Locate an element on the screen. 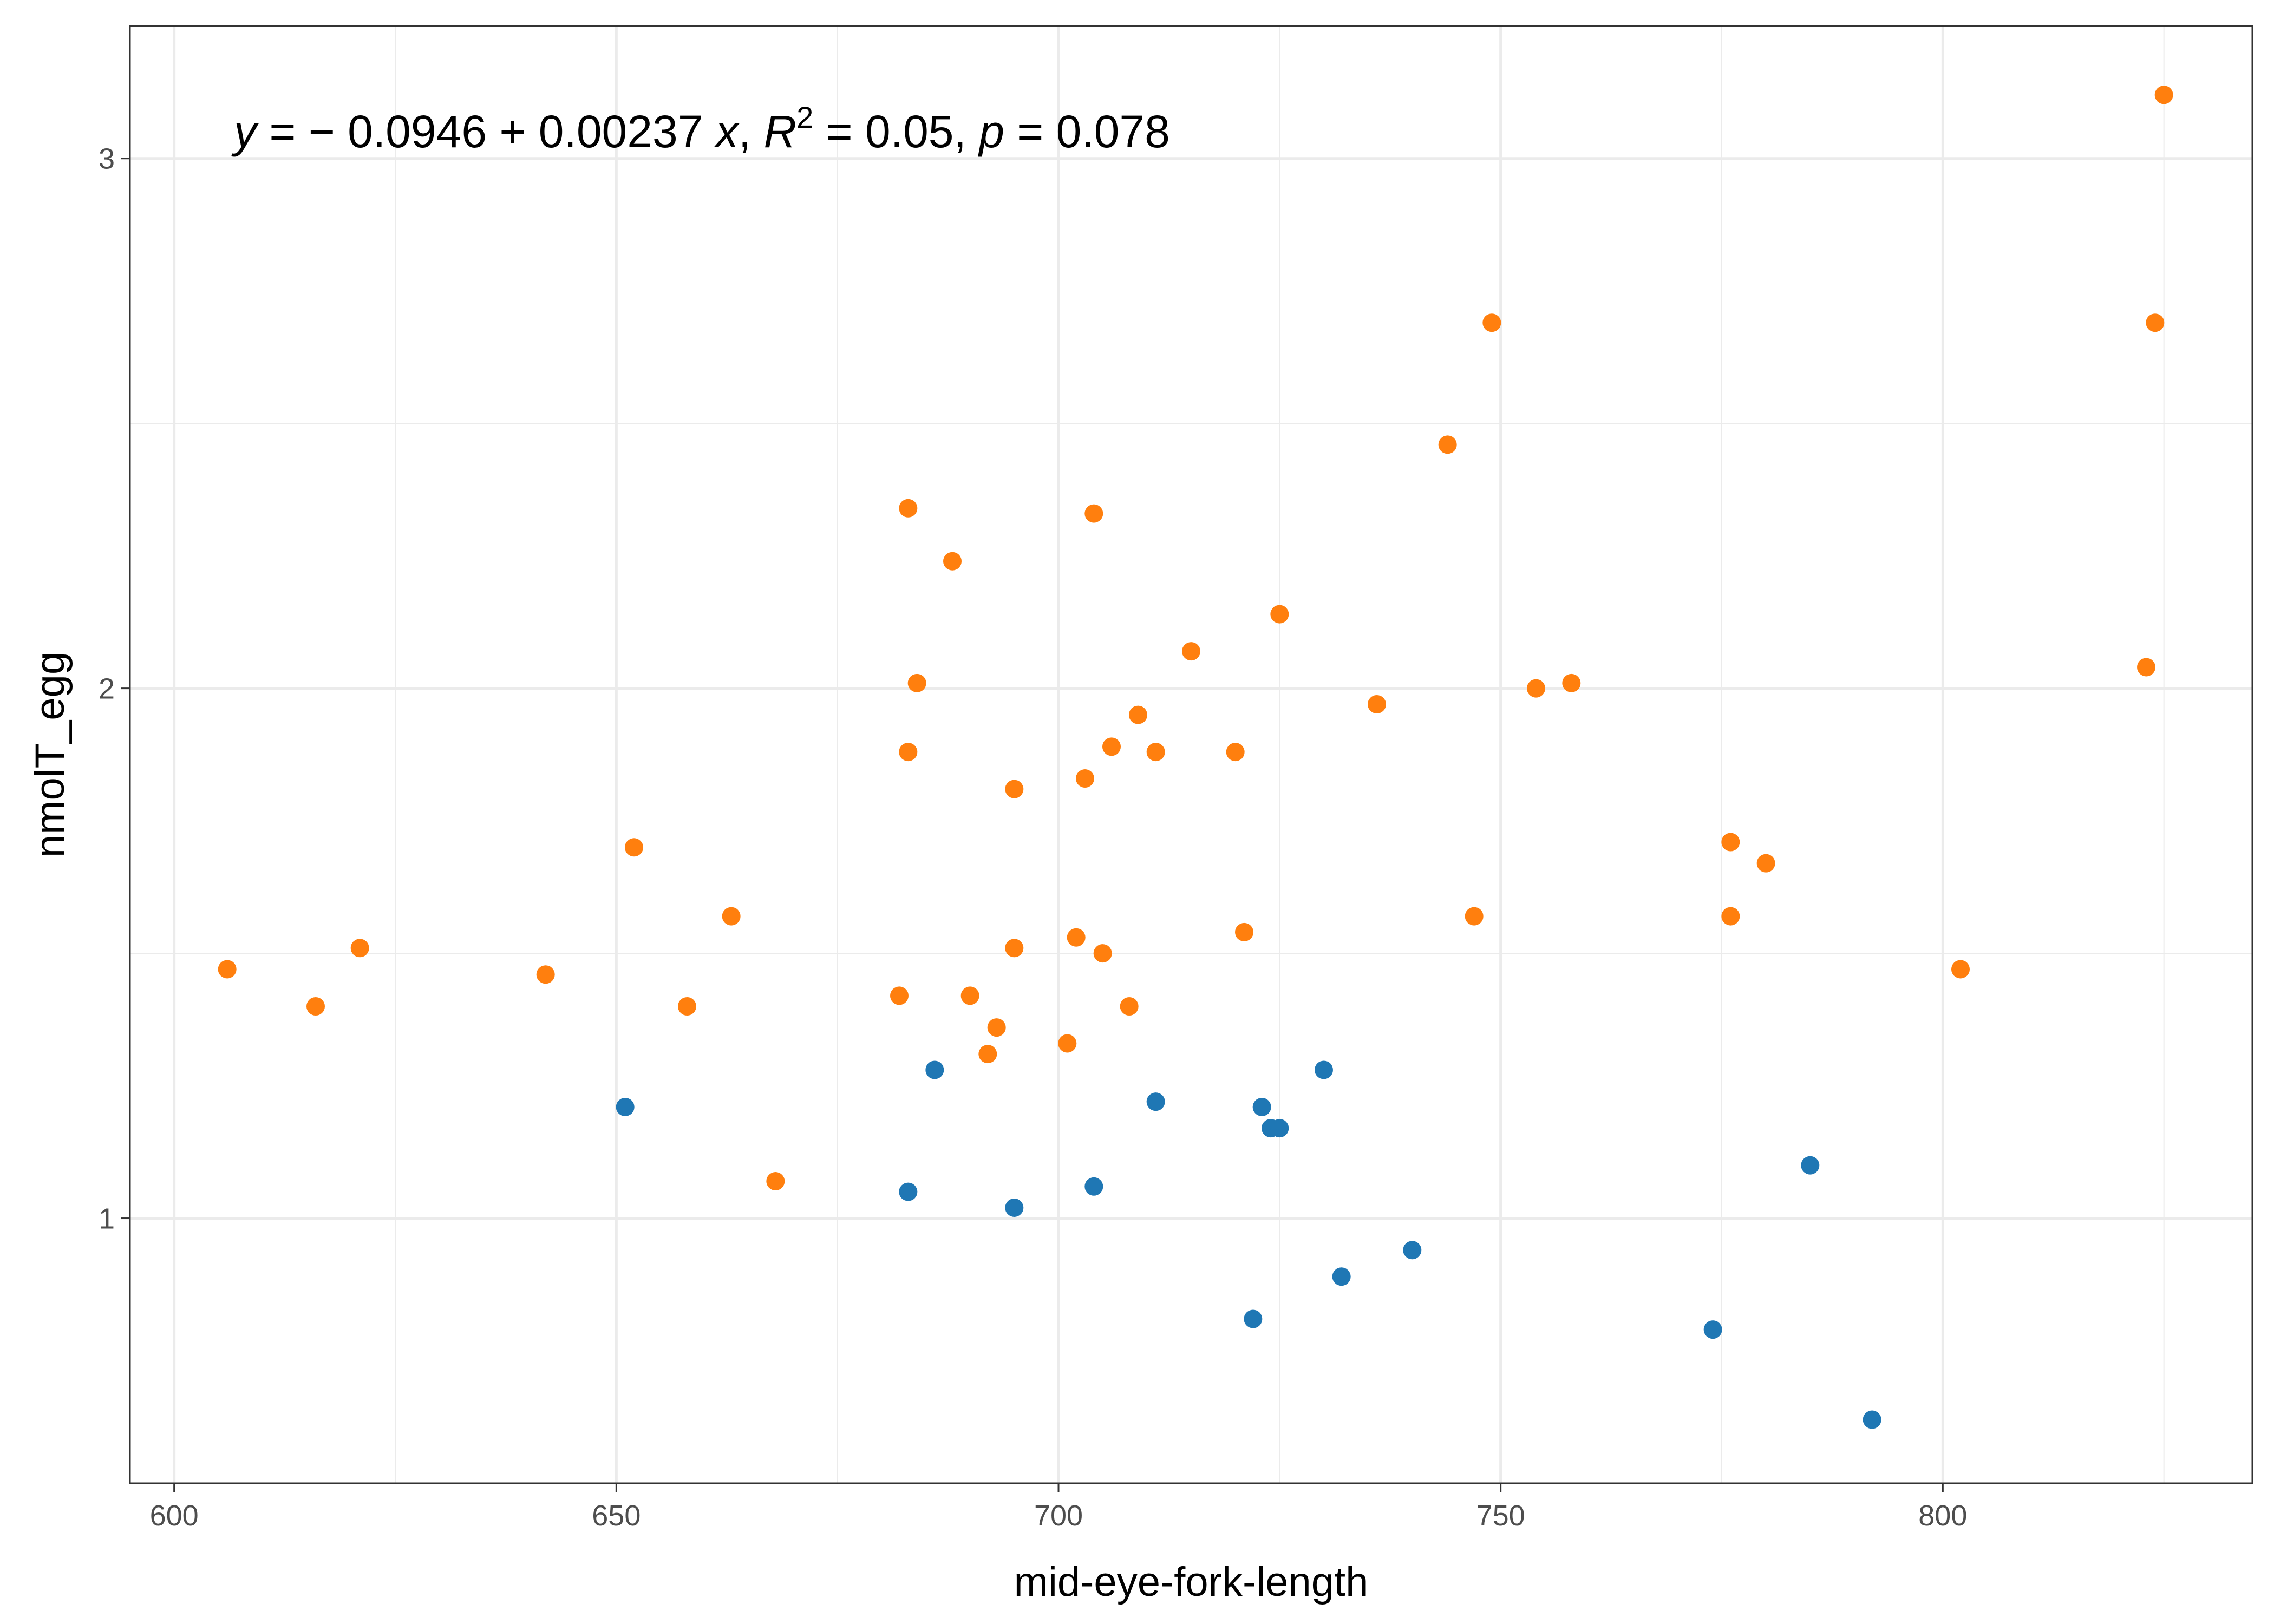  x-axis-title: mid-eye-fork-length is located at coordinates (1192, 1582).